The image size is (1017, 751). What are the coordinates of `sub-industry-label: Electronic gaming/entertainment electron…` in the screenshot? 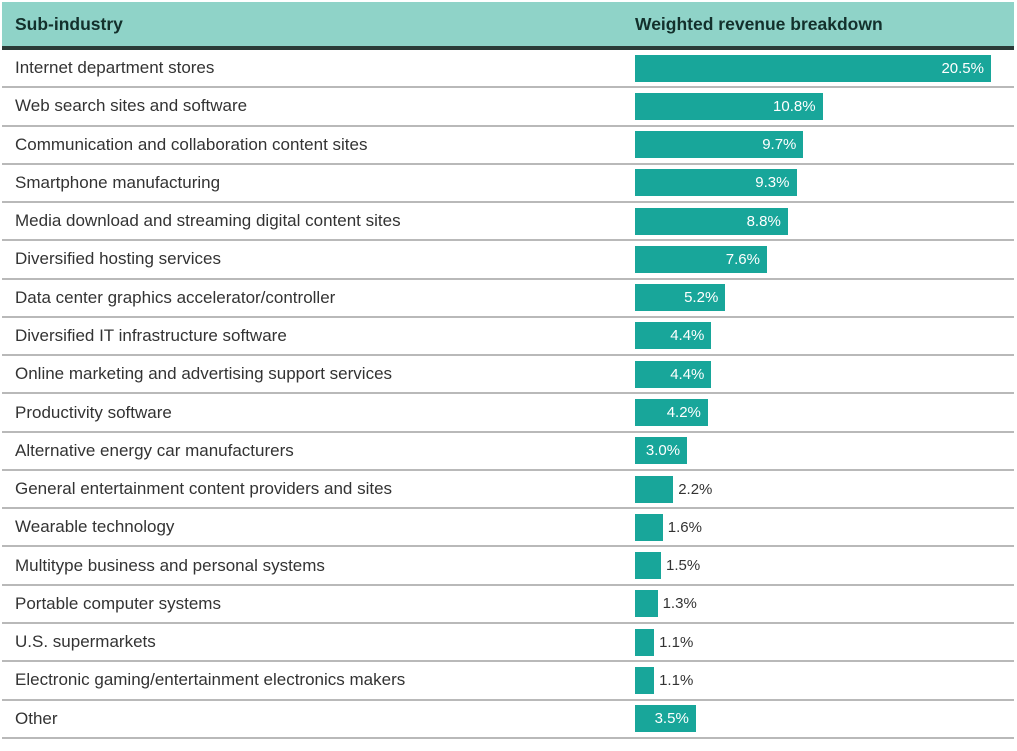 It's located at (210, 680).